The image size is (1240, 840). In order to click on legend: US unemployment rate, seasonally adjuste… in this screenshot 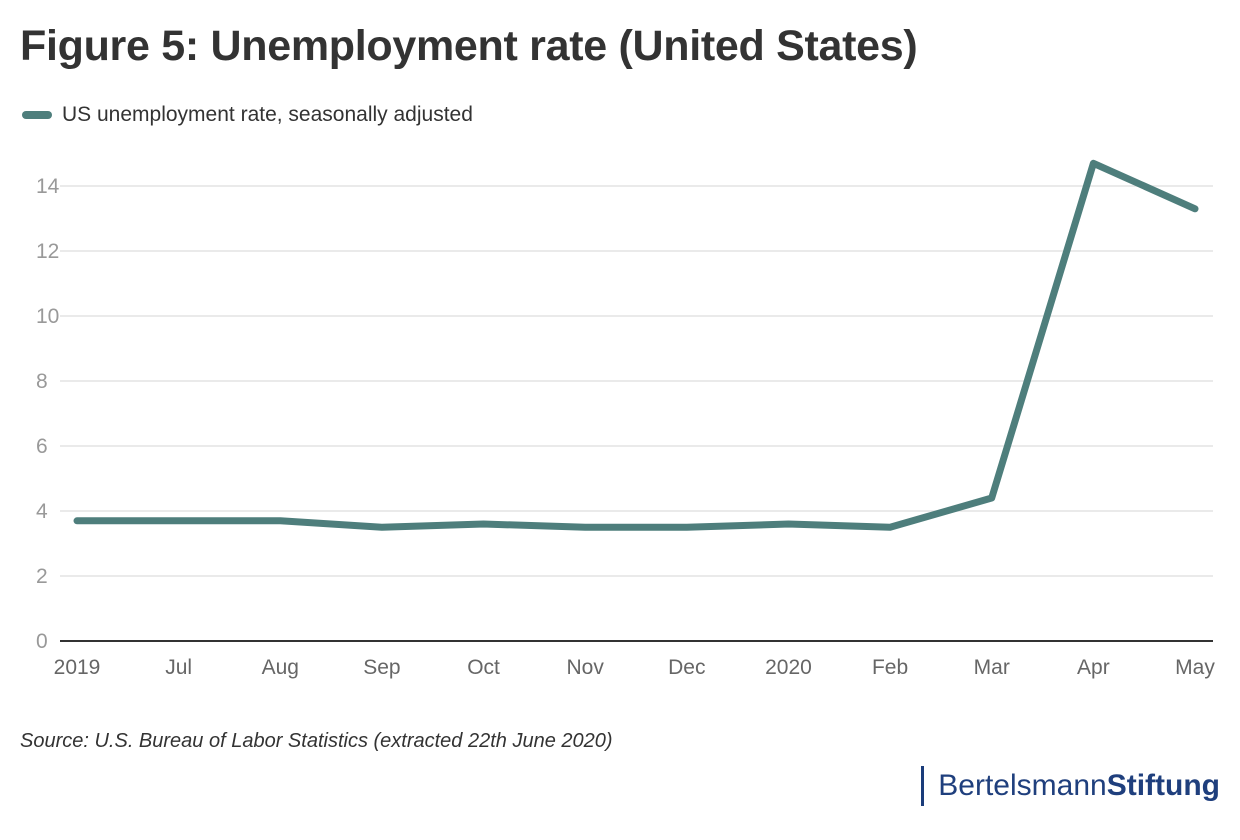, I will do `click(247, 115)`.